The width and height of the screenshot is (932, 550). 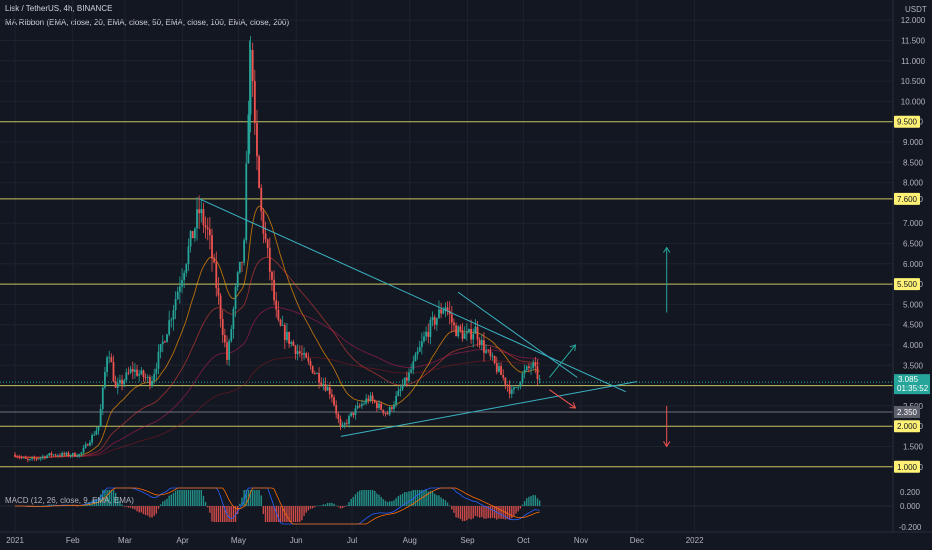 What do you see at coordinates (913, 223) in the screenshot?
I see `price-tick: 7.000` at bounding box center [913, 223].